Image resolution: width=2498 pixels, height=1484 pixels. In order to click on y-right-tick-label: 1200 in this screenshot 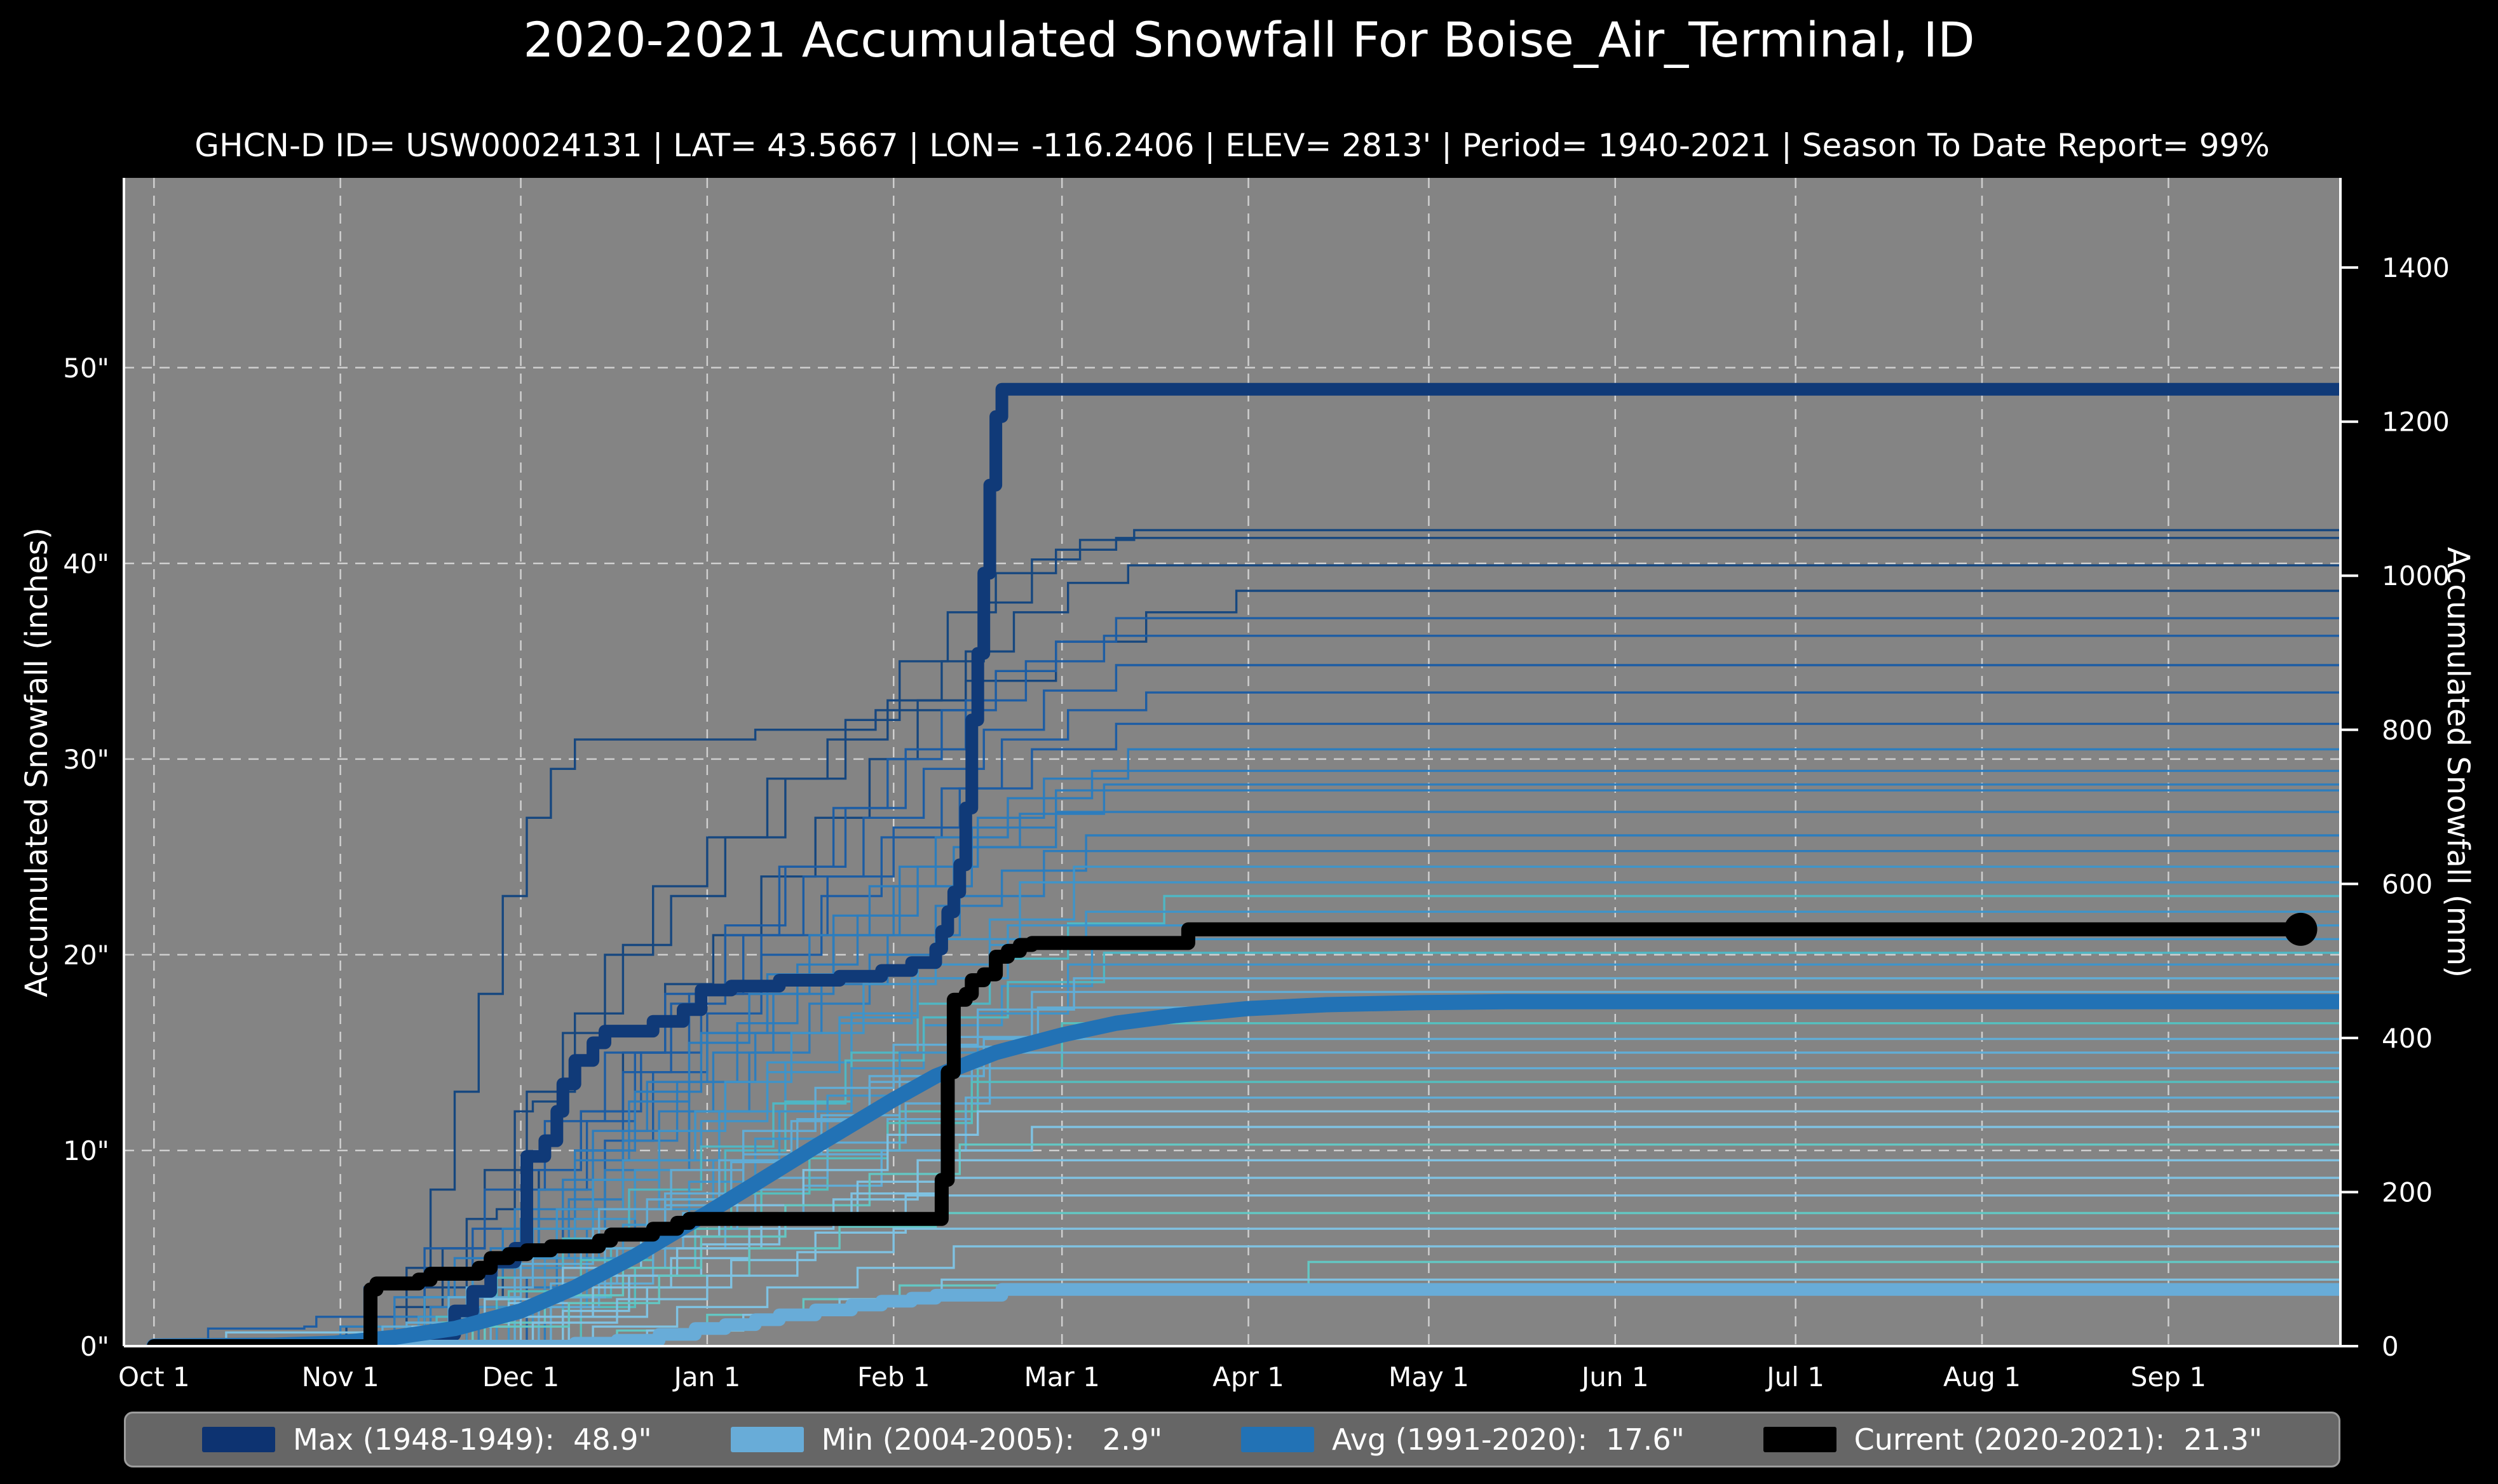, I will do `click(2416, 422)`.